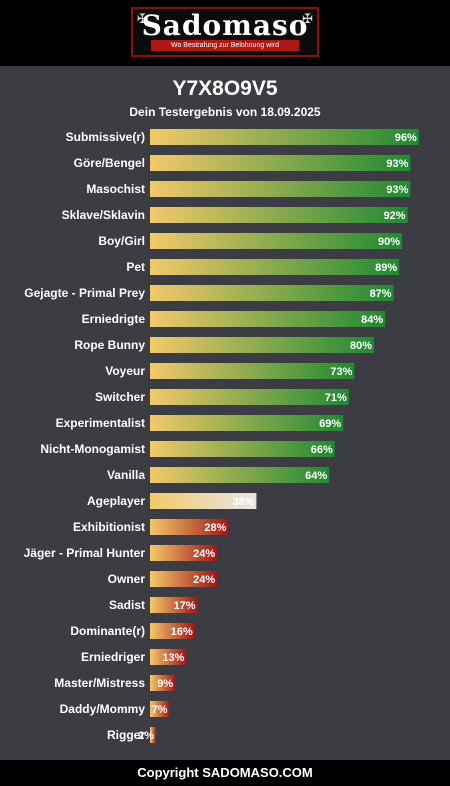 Image resolution: width=450 pixels, height=786 pixels. What do you see at coordinates (142, 18) in the screenshot?
I see `iron-cross-left-icon: ✠` at bounding box center [142, 18].